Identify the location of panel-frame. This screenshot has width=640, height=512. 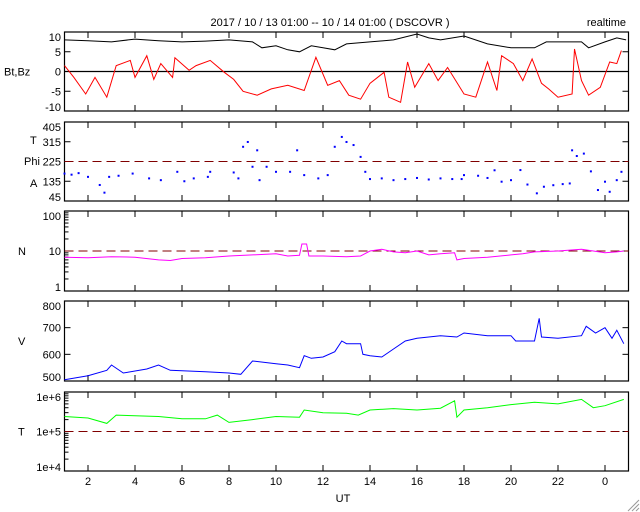
(346, 341).